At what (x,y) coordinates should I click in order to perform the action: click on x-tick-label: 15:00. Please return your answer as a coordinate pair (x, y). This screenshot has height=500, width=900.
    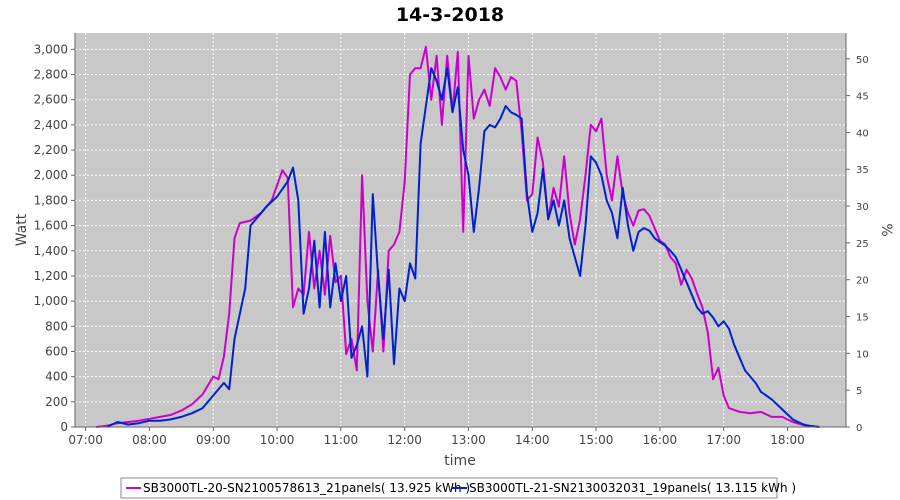
    Looking at the image, I should click on (596, 440).